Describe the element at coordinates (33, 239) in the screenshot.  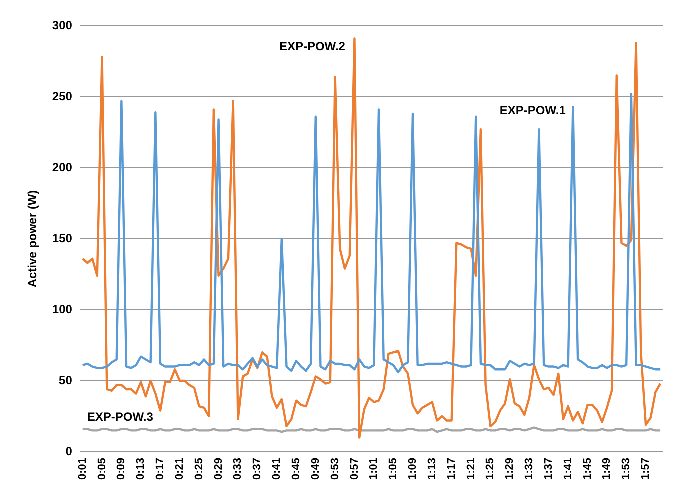
I see `y-axis-title: Active power (W)` at that location.